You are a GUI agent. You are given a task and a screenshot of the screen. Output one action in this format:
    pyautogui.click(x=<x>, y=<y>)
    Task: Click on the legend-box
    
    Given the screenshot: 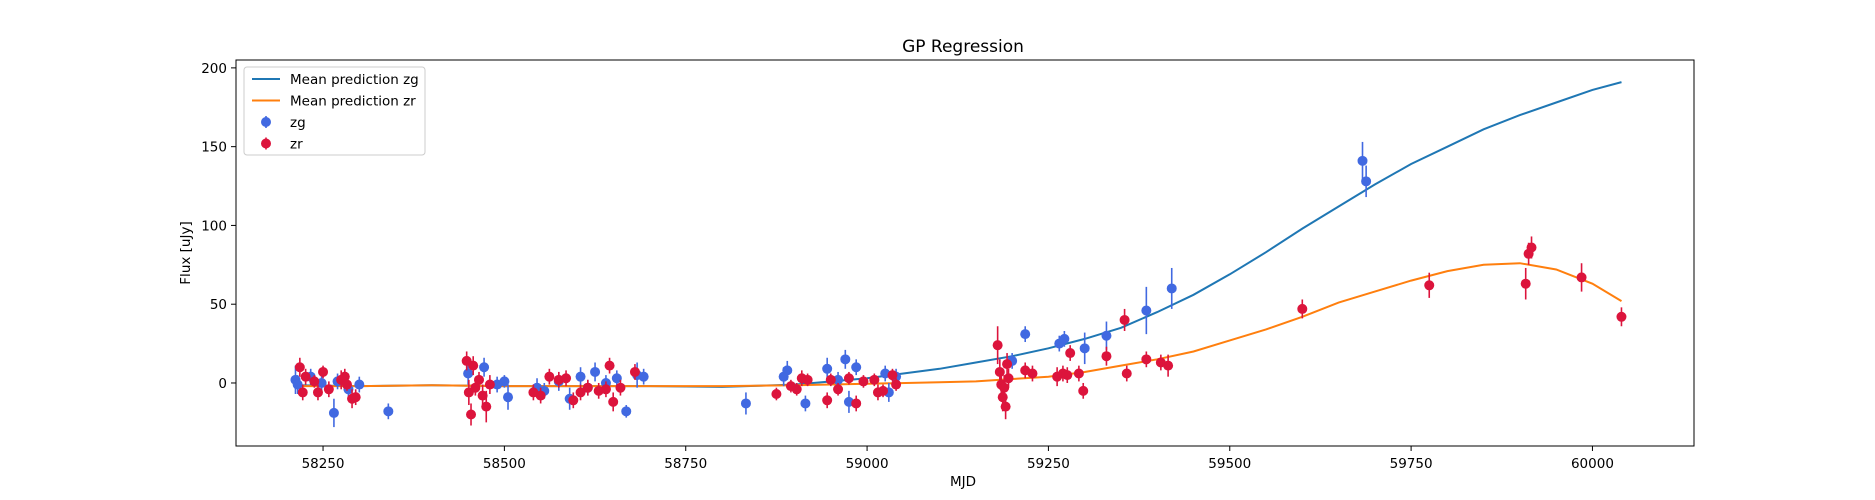 What is the action you would take?
    pyautogui.click(x=334, y=111)
    